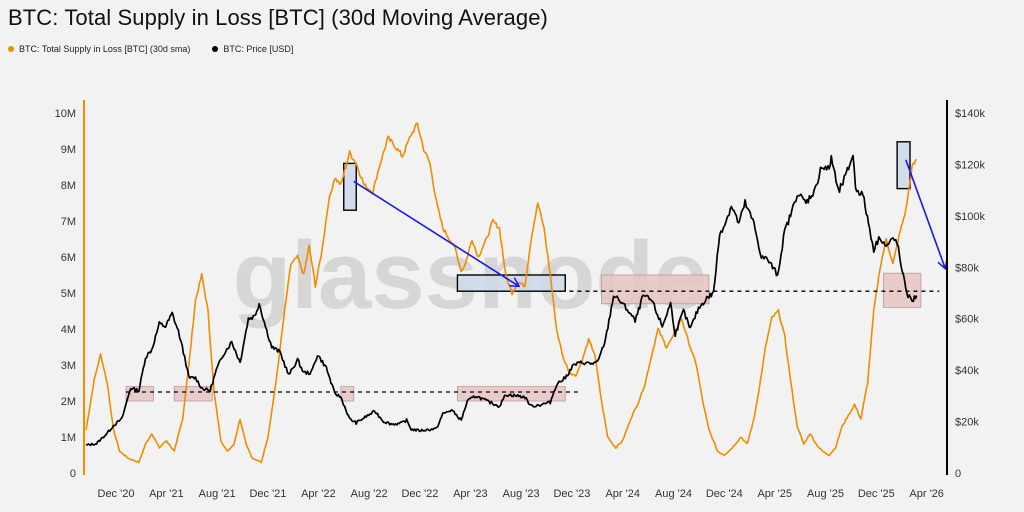  What do you see at coordinates (926, 494) in the screenshot?
I see `x-tick-label: Apr '26` at bounding box center [926, 494].